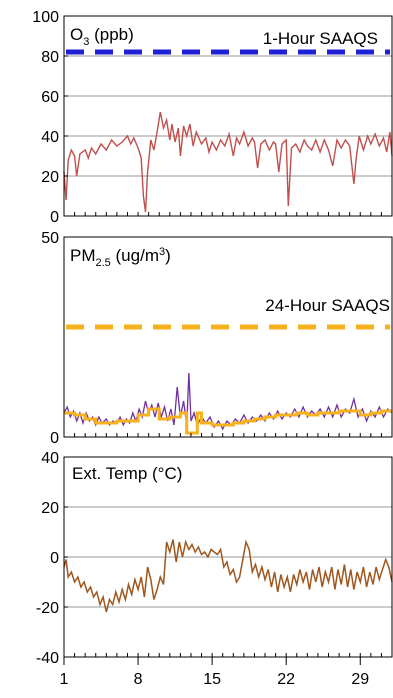  I want to click on pm25-reference-label: 24-Hour SAAQS, so click(327, 305).